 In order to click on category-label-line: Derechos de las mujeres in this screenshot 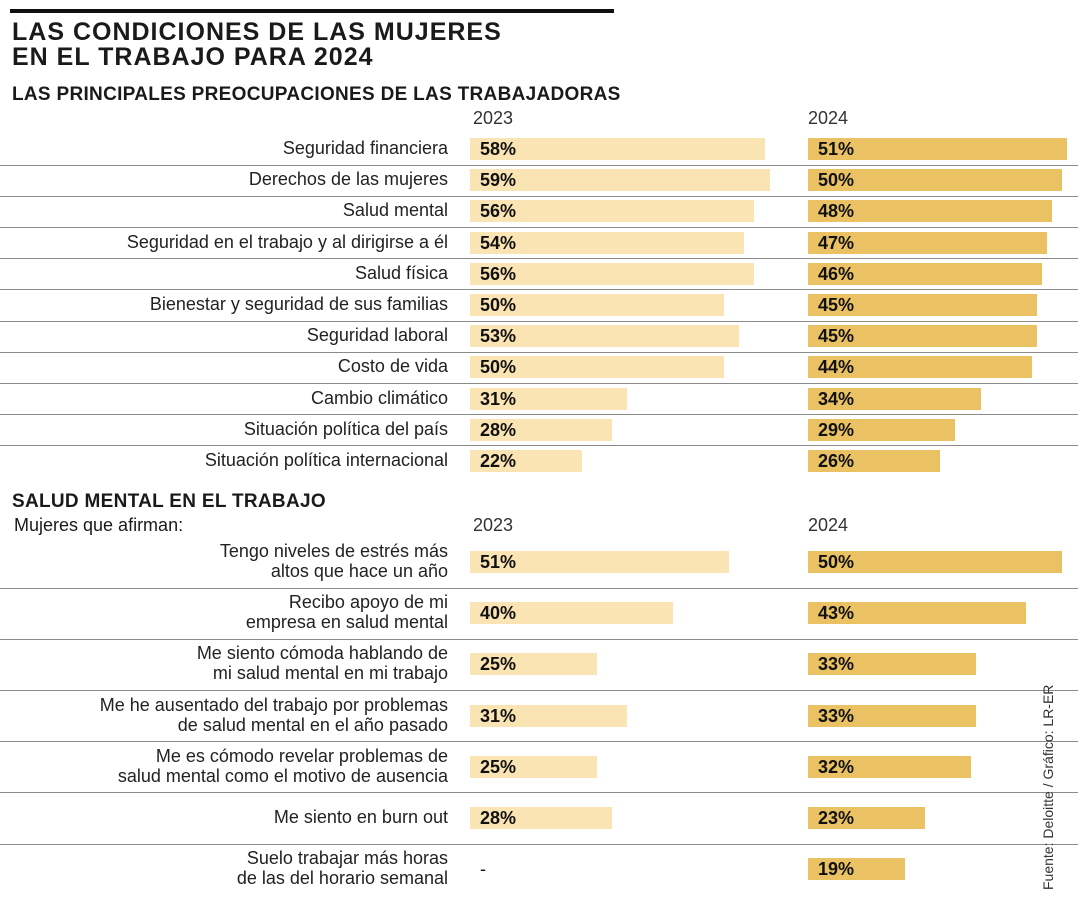, I will do `click(348, 179)`.